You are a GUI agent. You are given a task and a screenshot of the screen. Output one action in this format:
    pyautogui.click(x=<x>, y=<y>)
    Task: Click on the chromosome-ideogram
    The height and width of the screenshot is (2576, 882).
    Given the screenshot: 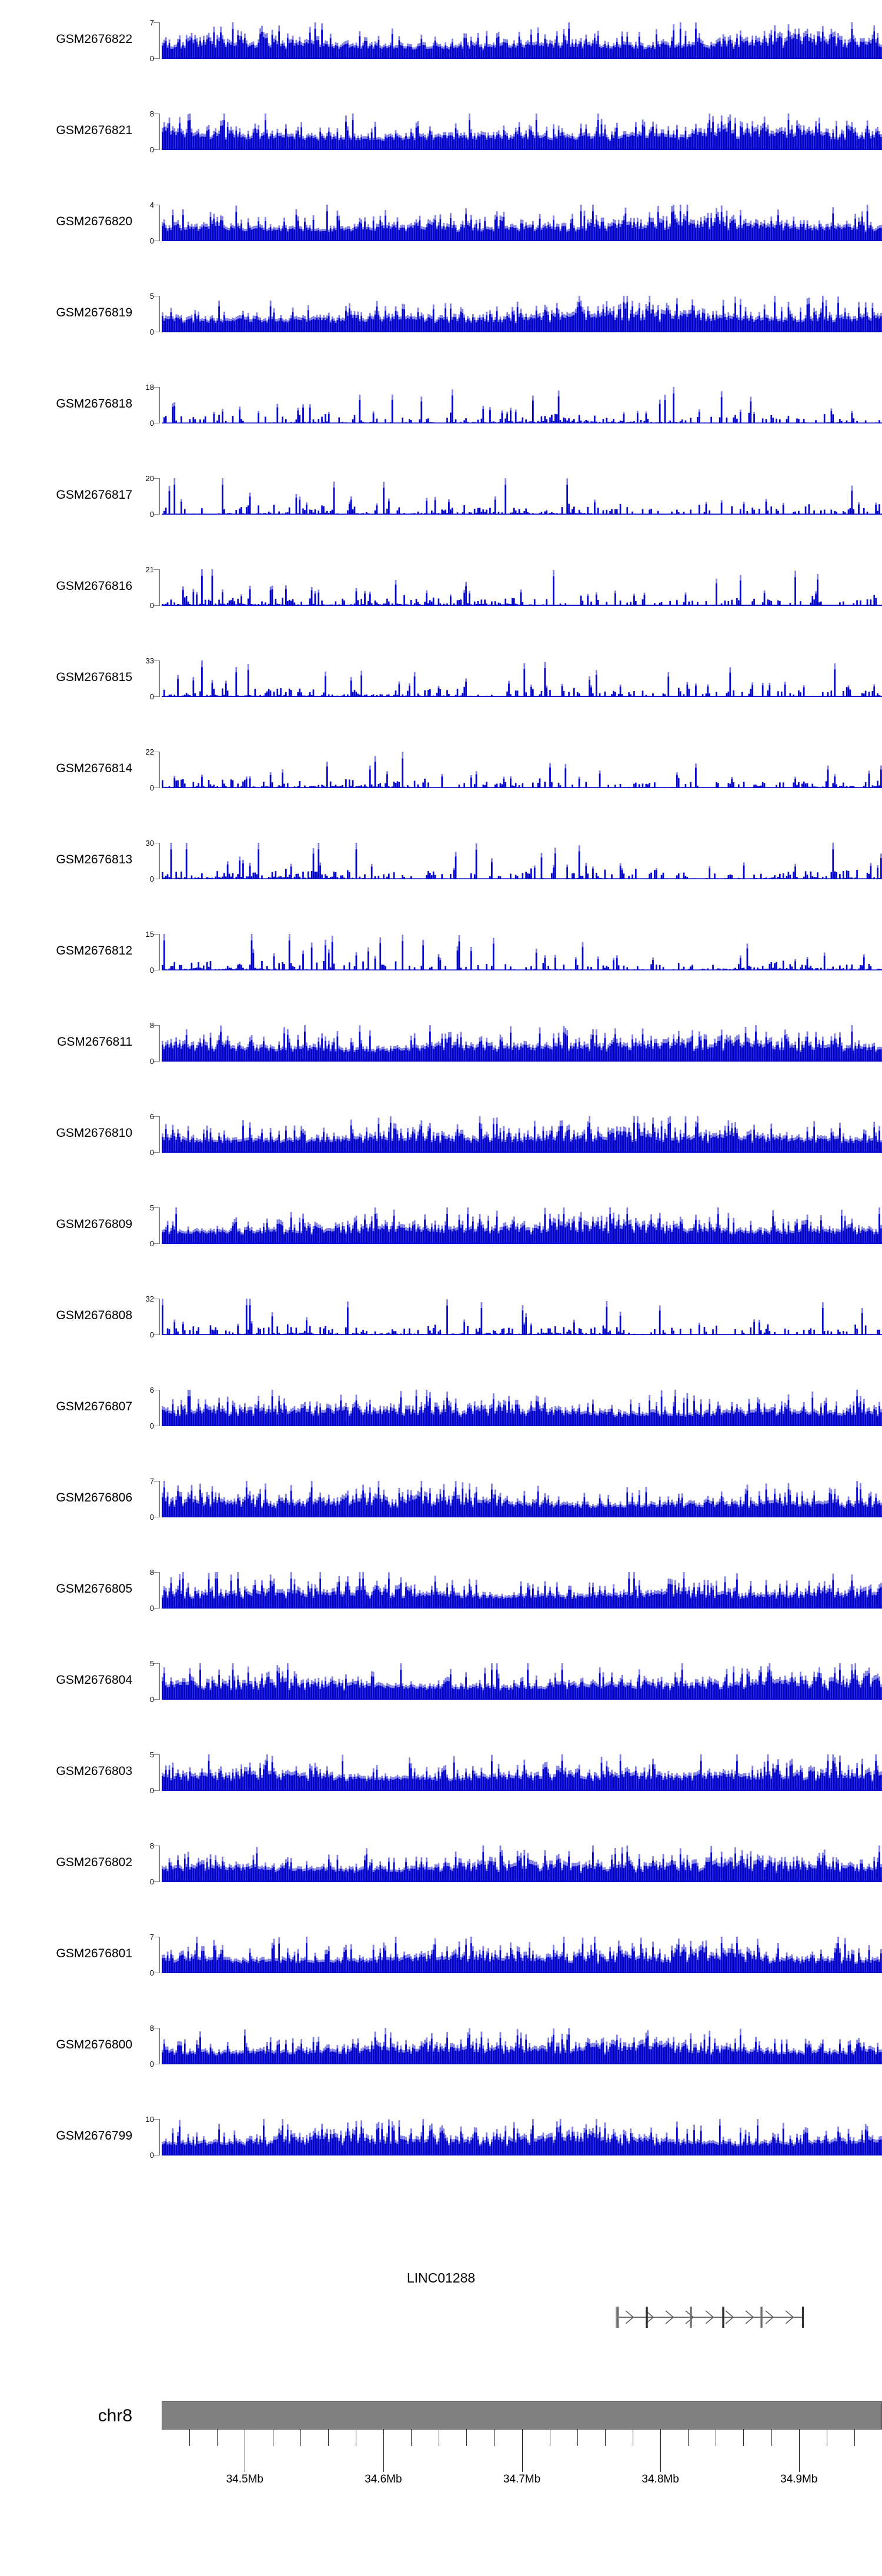 What is the action you would take?
    pyautogui.click(x=522, y=2415)
    